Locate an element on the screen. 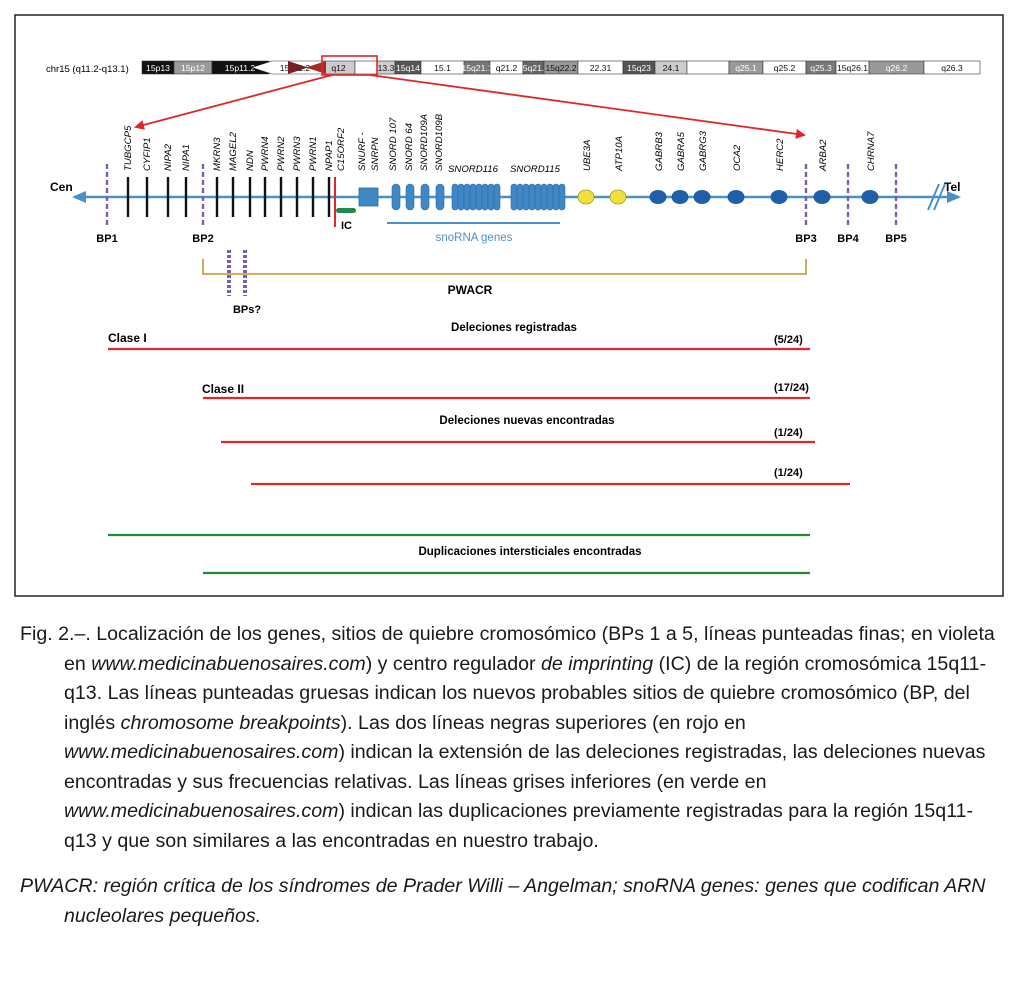 Image resolution: width=1028 pixels, height=988 pixels. gene-label: HERC2 is located at coordinates (780, 154).